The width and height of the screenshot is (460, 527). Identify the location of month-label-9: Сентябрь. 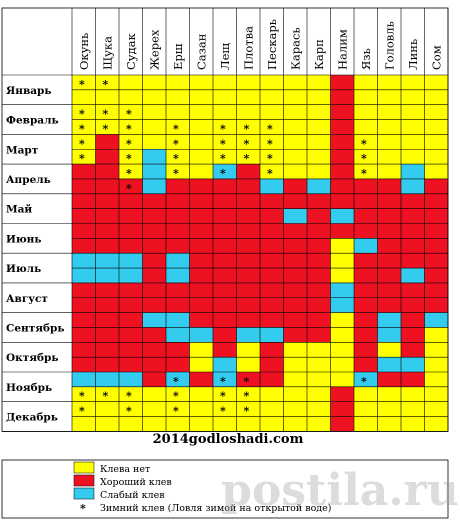
(35, 328).